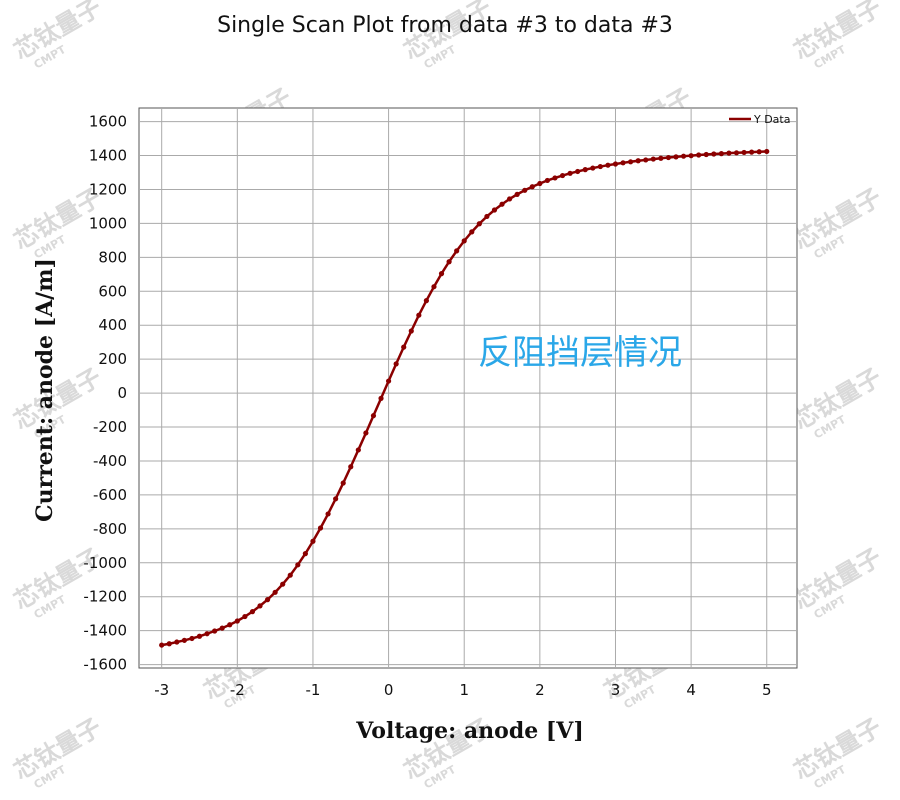 The image size is (900, 800). Describe the element at coordinates (110, 495) in the screenshot. I see `y-tick-label: -600` at that location.